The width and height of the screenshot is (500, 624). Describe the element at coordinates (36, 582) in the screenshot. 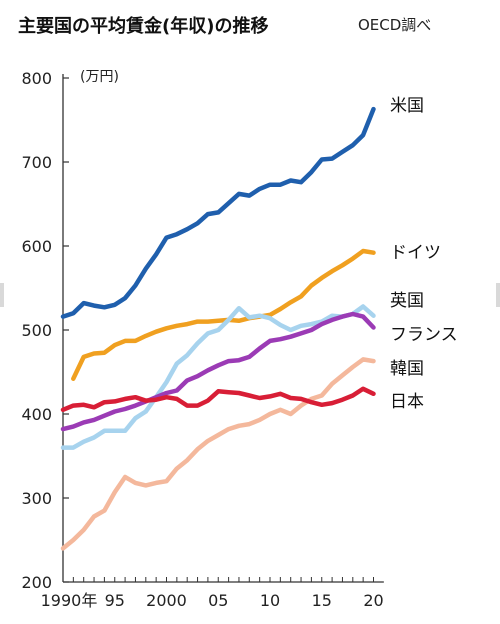

I see `y-tick-label: 200` at that location.